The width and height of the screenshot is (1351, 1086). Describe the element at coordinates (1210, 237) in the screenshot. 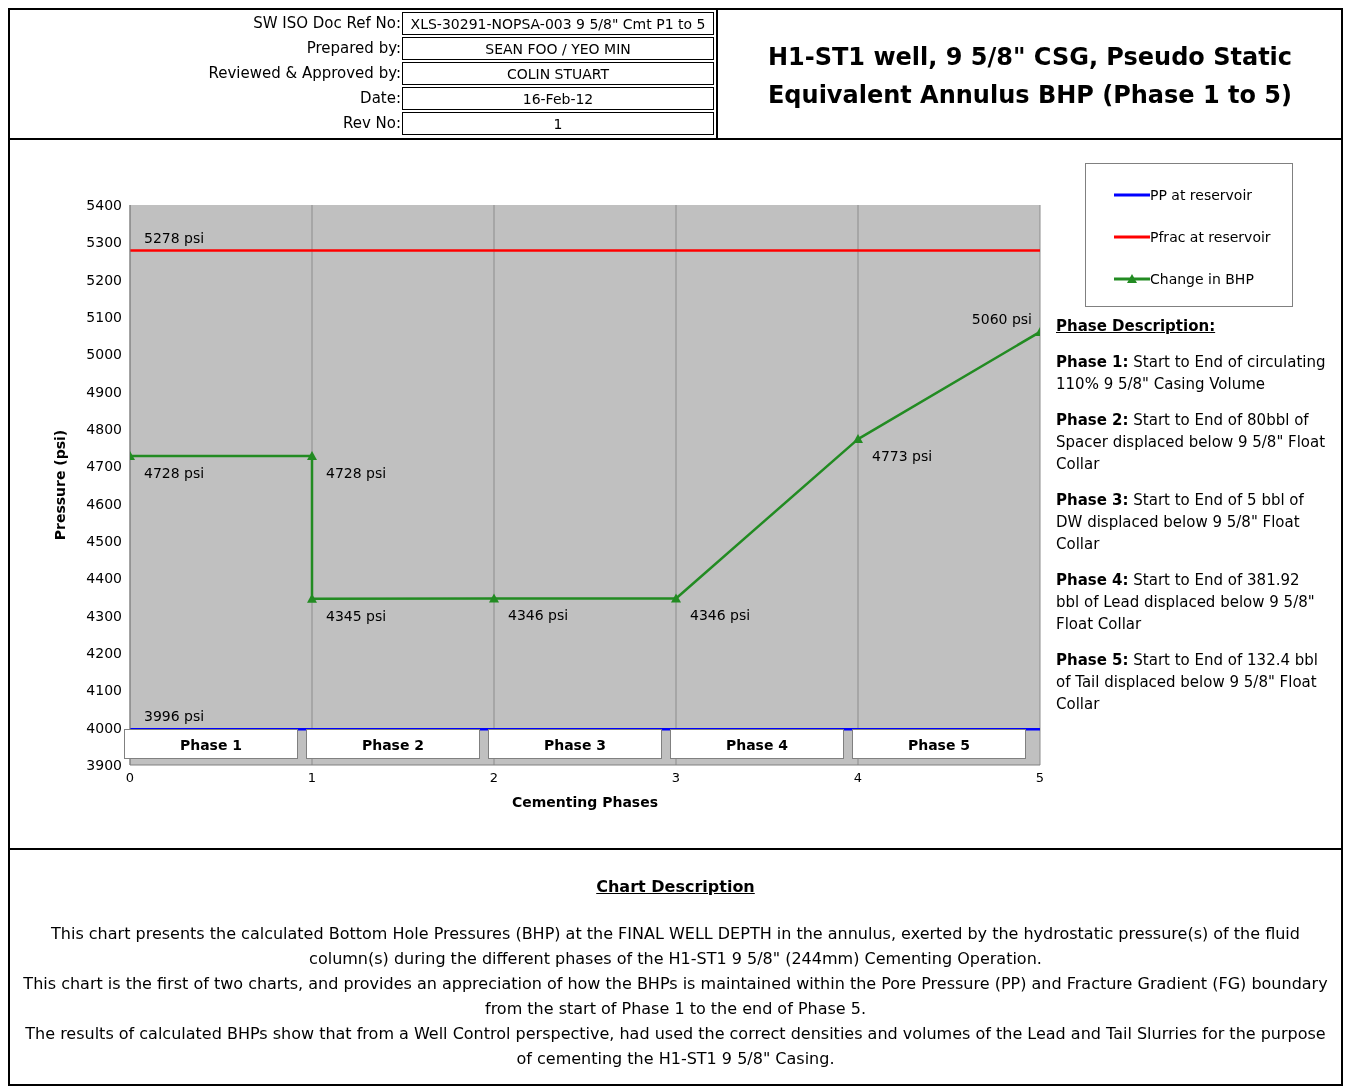

I see `legend-label: Pfrac at reservoir` at that location.